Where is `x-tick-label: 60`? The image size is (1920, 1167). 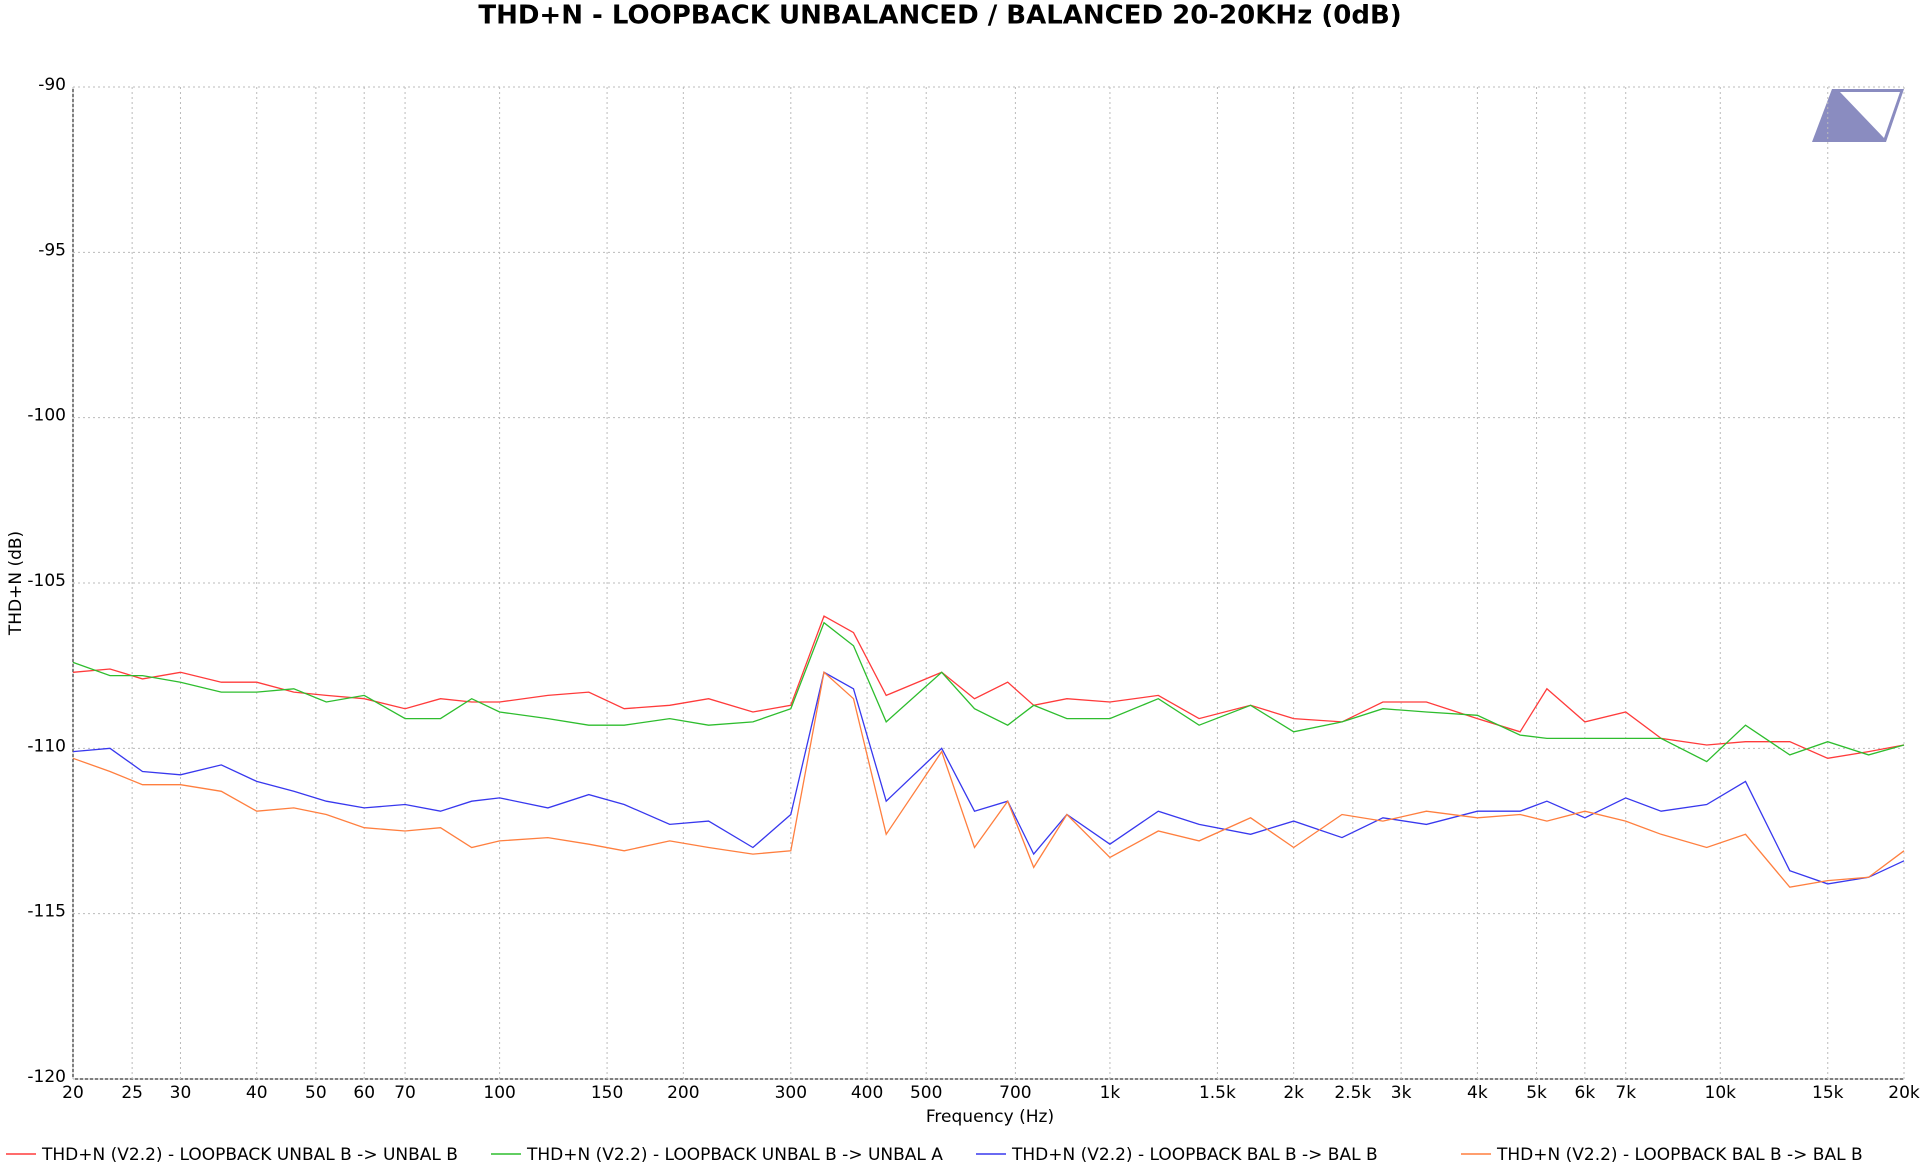 x-tick-label: 60 is located at coordinates (364, 1093).